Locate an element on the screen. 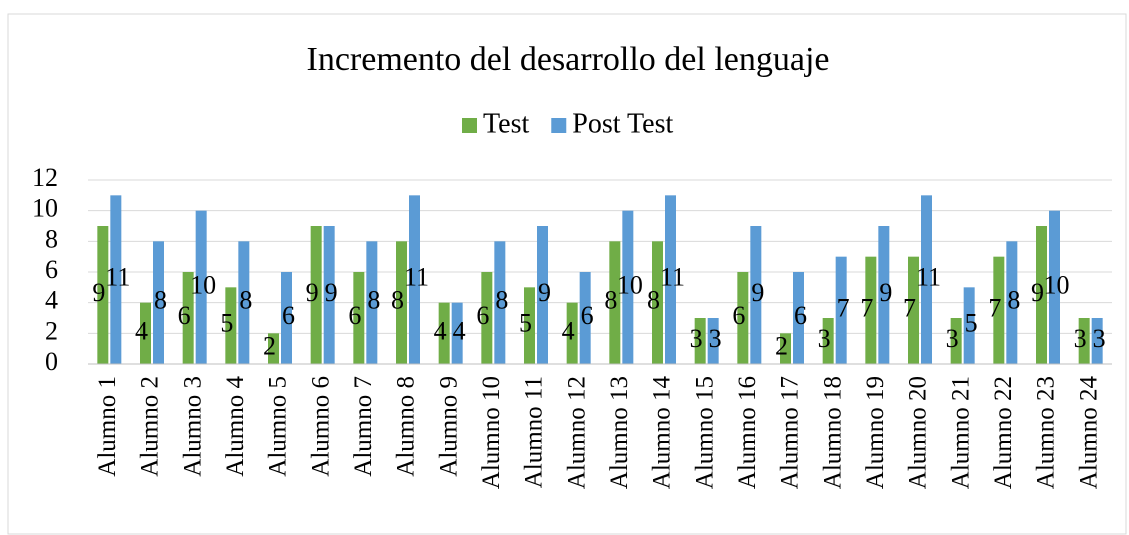 The height and width of the screenshot is (535, 1129). x-tick-label: Alumno 20 is located at coordinates (918, 432).